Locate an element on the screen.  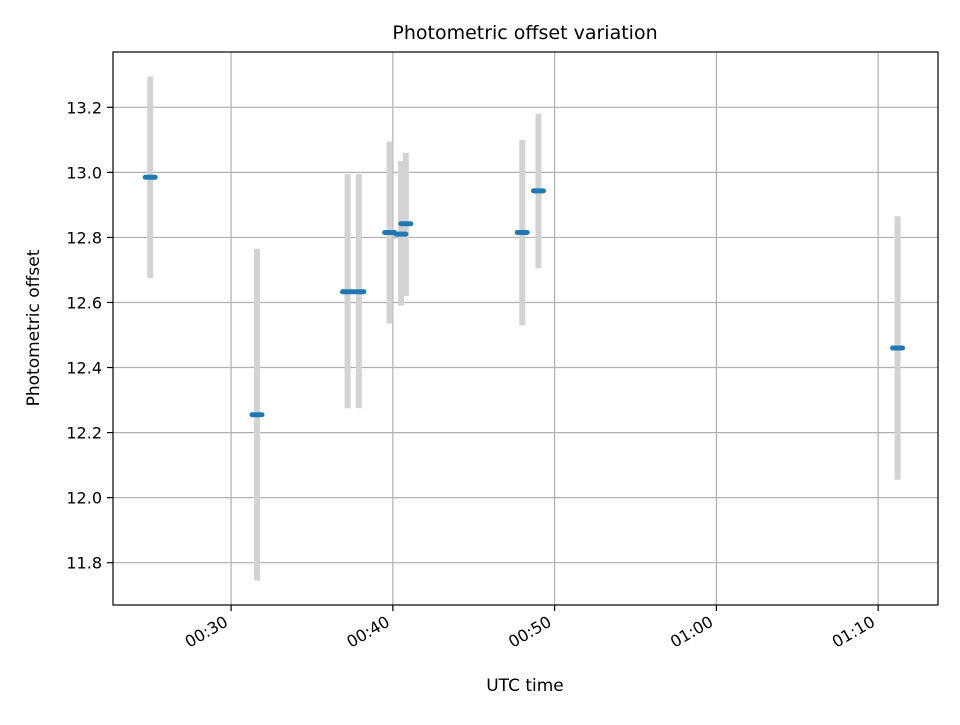
y-axis-label: Photometric offset is located at coordinates (34, 327).